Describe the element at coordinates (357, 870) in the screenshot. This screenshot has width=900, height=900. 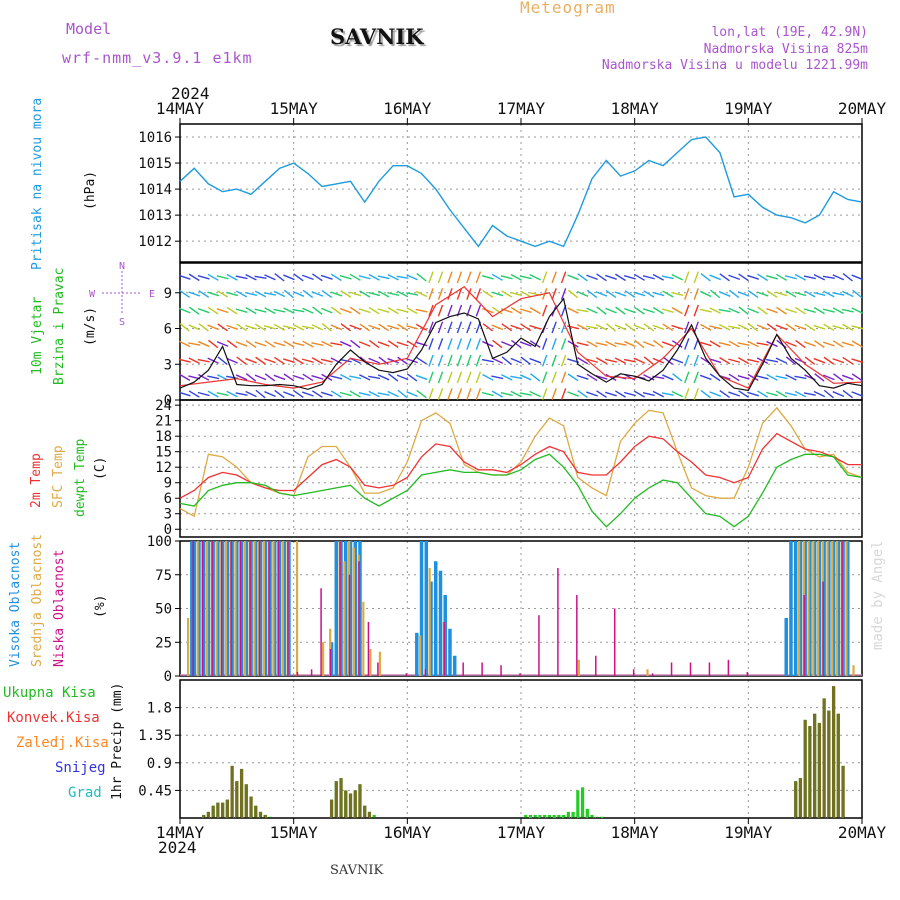
I see `footer-label: SAVNIK` at that location.